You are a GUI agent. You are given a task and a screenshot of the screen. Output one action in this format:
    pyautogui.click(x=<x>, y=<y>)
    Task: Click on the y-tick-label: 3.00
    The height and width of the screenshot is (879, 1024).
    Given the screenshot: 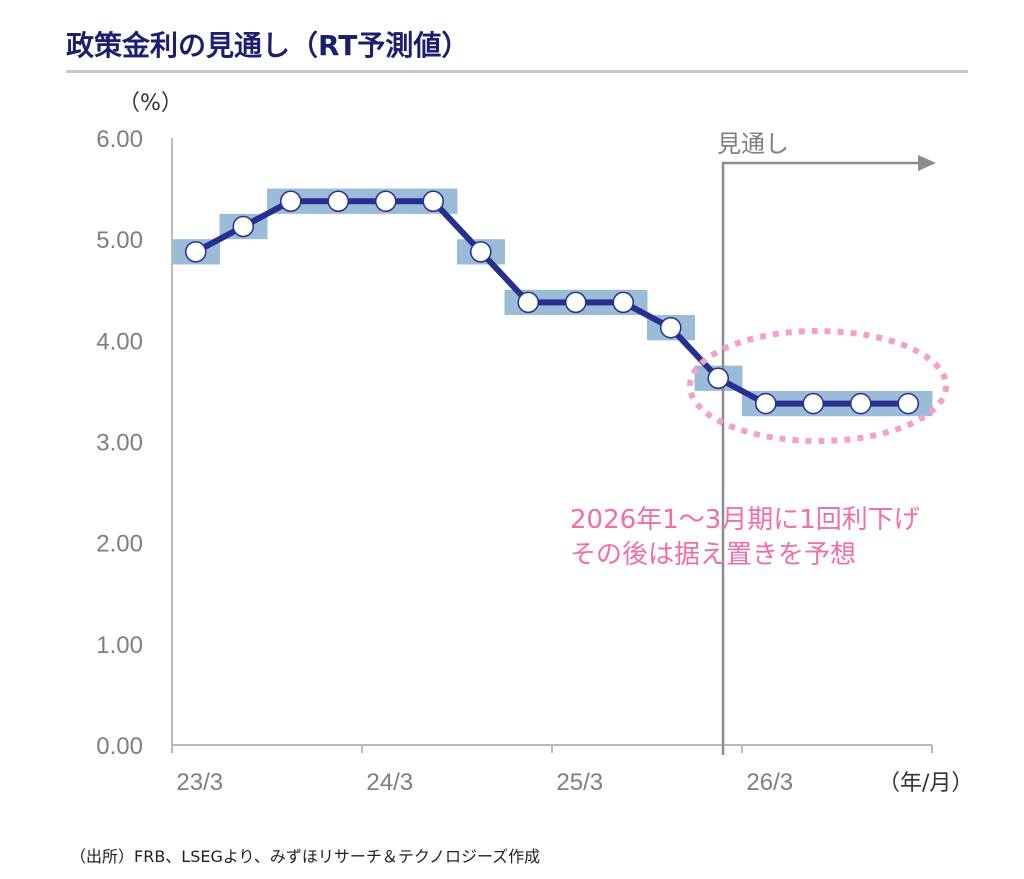 What is the action you would take?
    pyautogui.click(x=119, y=443)
    